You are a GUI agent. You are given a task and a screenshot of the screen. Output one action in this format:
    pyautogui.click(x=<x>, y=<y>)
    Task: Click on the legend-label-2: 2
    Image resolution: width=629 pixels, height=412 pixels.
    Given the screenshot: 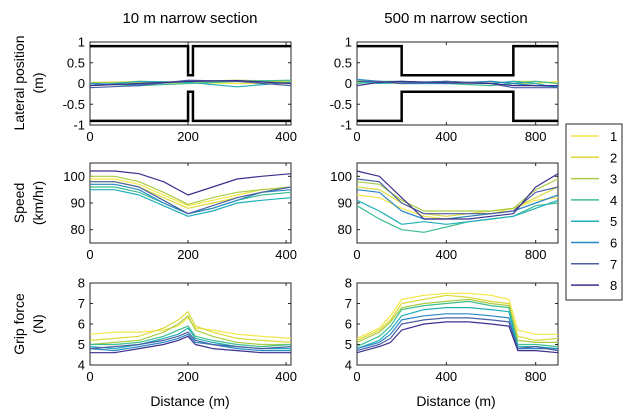 What is the action you would take?
    pyautogui.click(x=613, y=157)
    